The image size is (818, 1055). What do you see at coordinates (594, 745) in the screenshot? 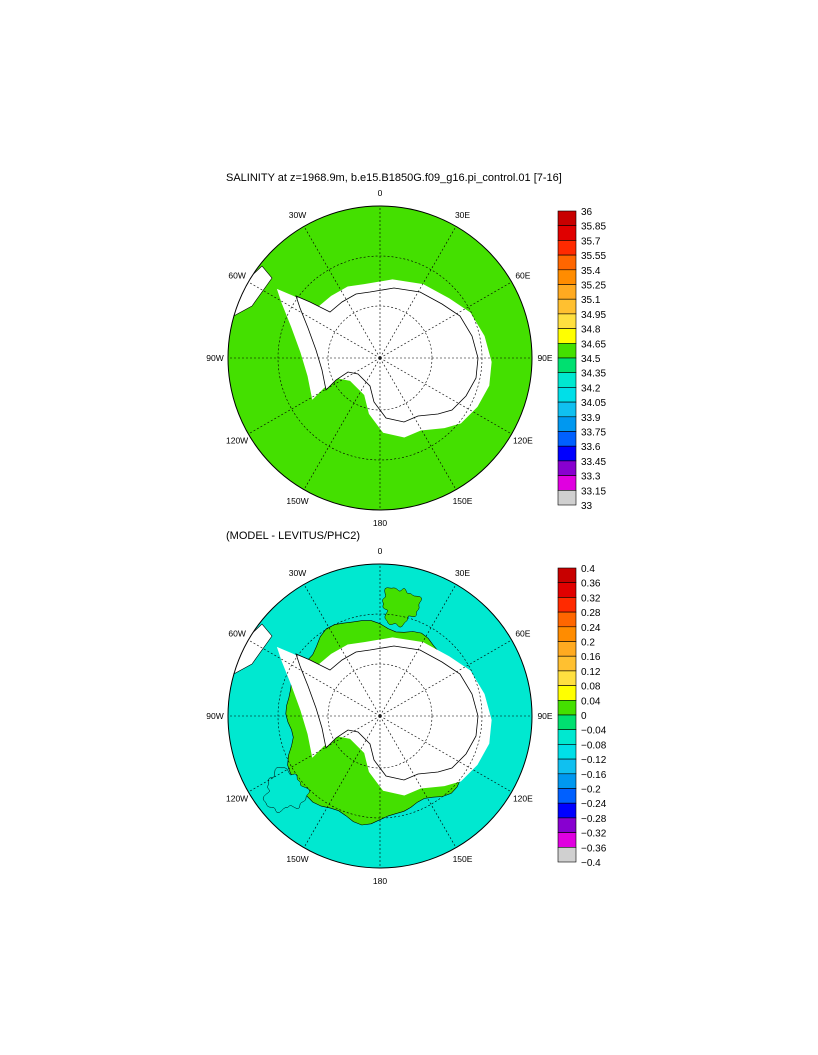
I see `colorbar-label: −0.08` at bounding box center [594, 745].